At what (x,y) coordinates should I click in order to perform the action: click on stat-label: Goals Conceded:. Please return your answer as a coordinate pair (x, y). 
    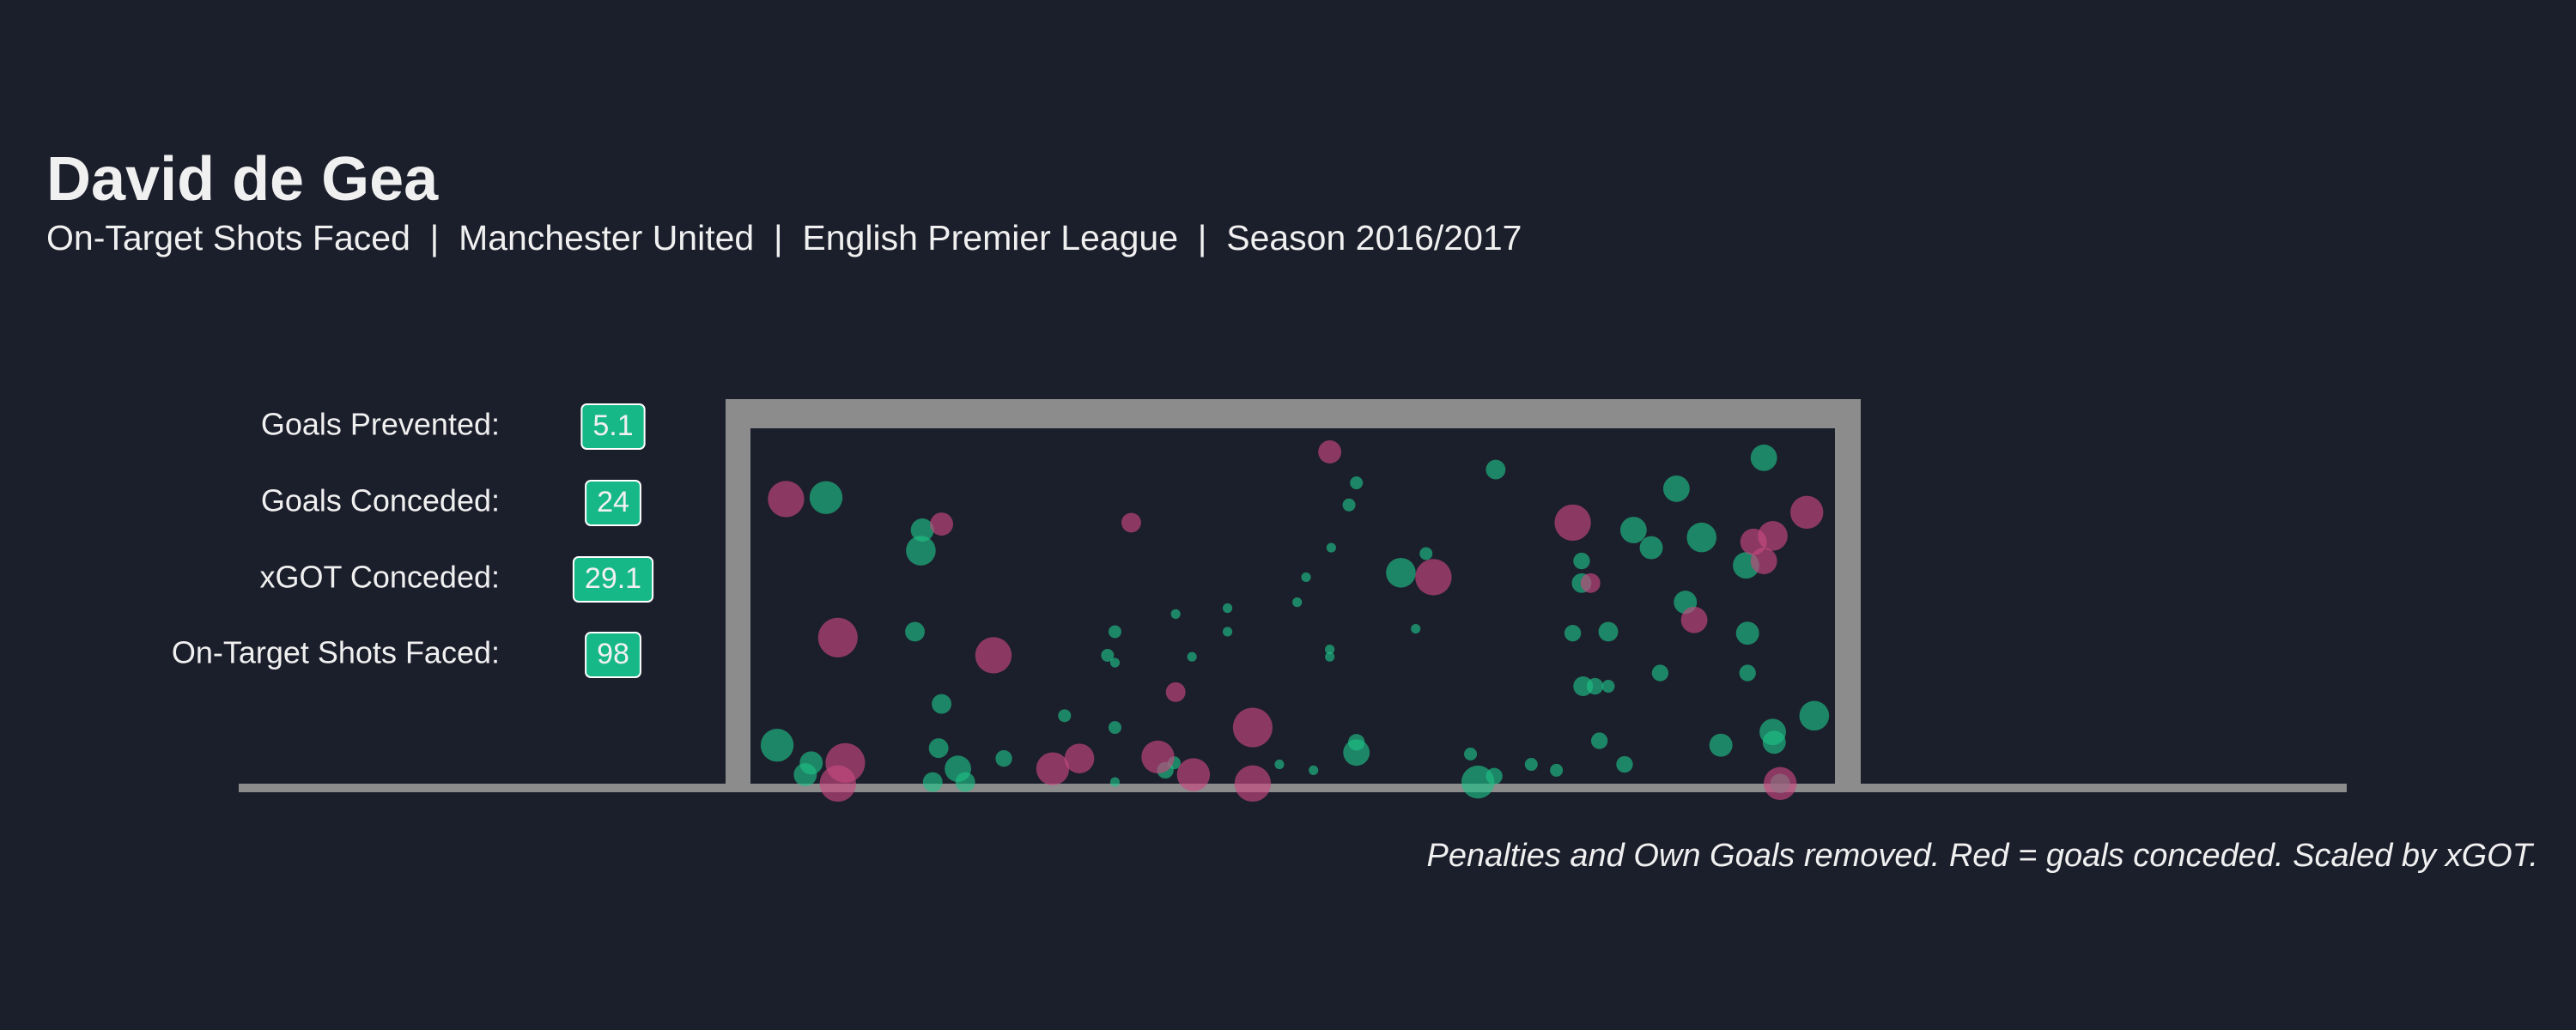
    Looking at the image, I should click on (380, 500).